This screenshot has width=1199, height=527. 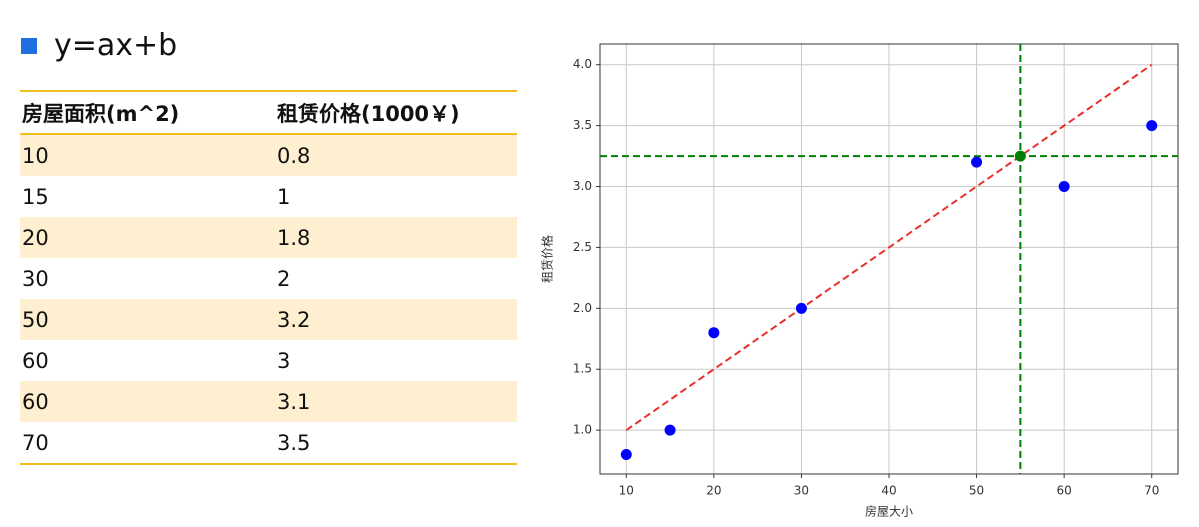 I want to click on header-row: 房屋面积(m^2) 租赁价格(1000￥), so click(x=268, y=112).